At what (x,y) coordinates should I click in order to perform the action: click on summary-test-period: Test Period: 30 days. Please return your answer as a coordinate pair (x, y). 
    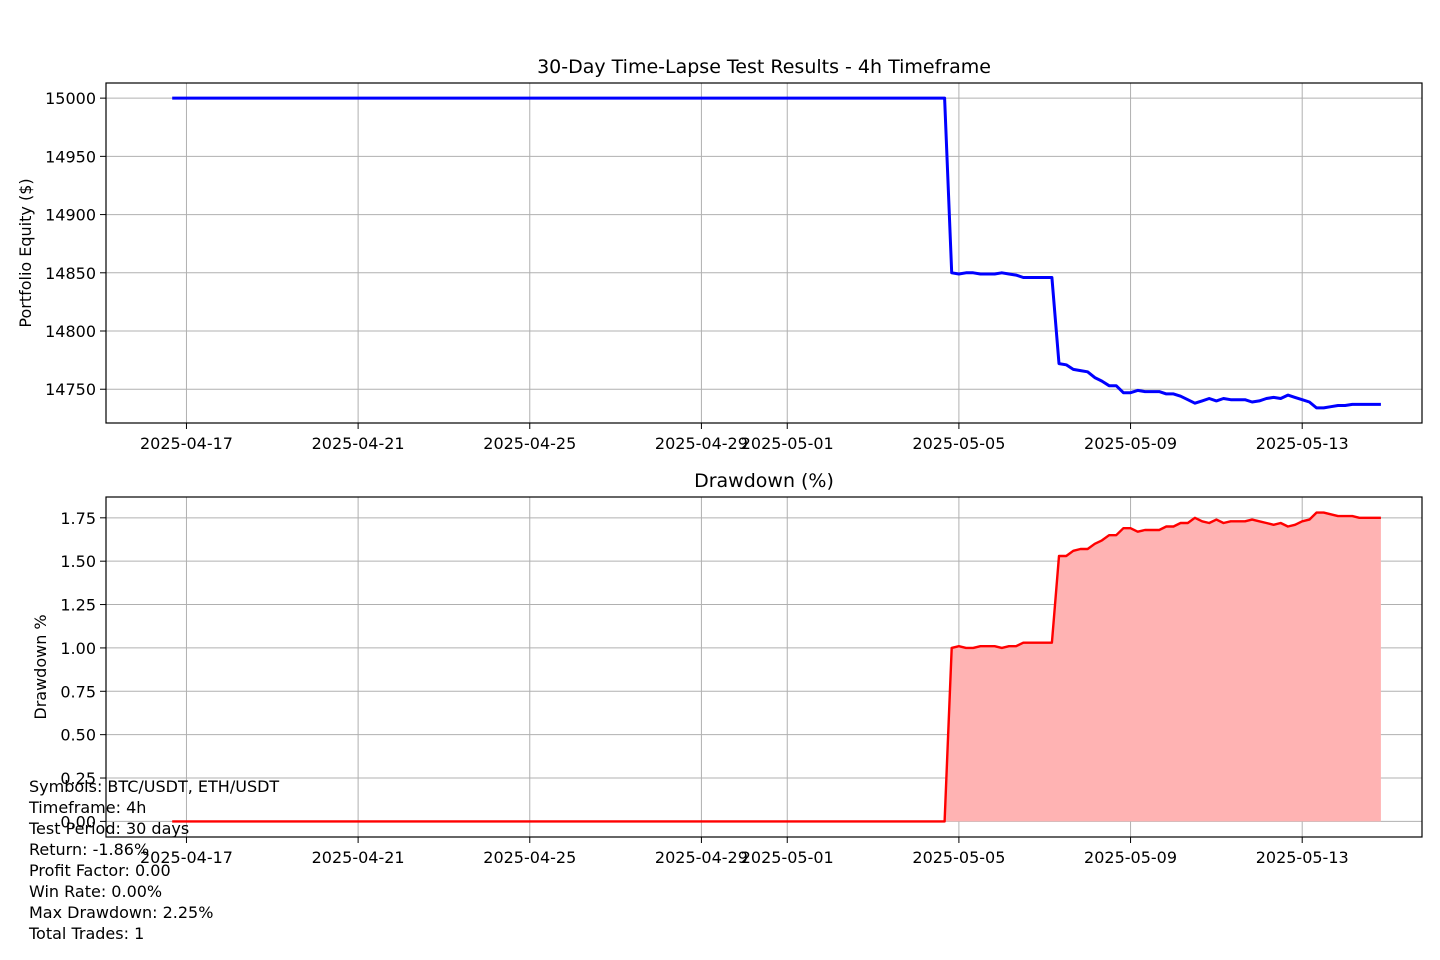
    Looking at the image, I should click on (109, 828).